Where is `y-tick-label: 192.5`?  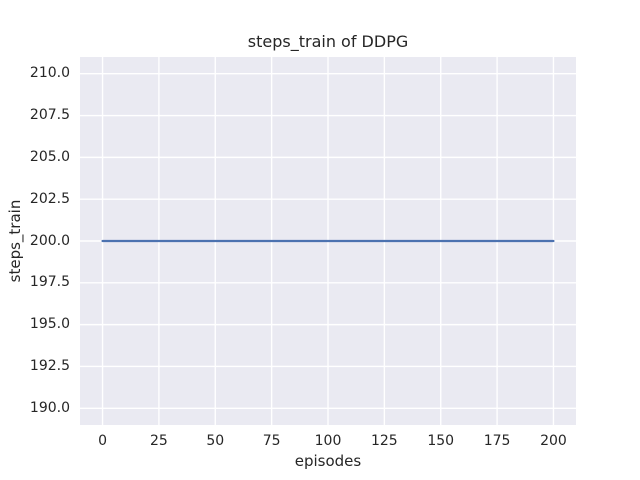 y-tick-label: 192.5 is located at coordinates (49, 365).